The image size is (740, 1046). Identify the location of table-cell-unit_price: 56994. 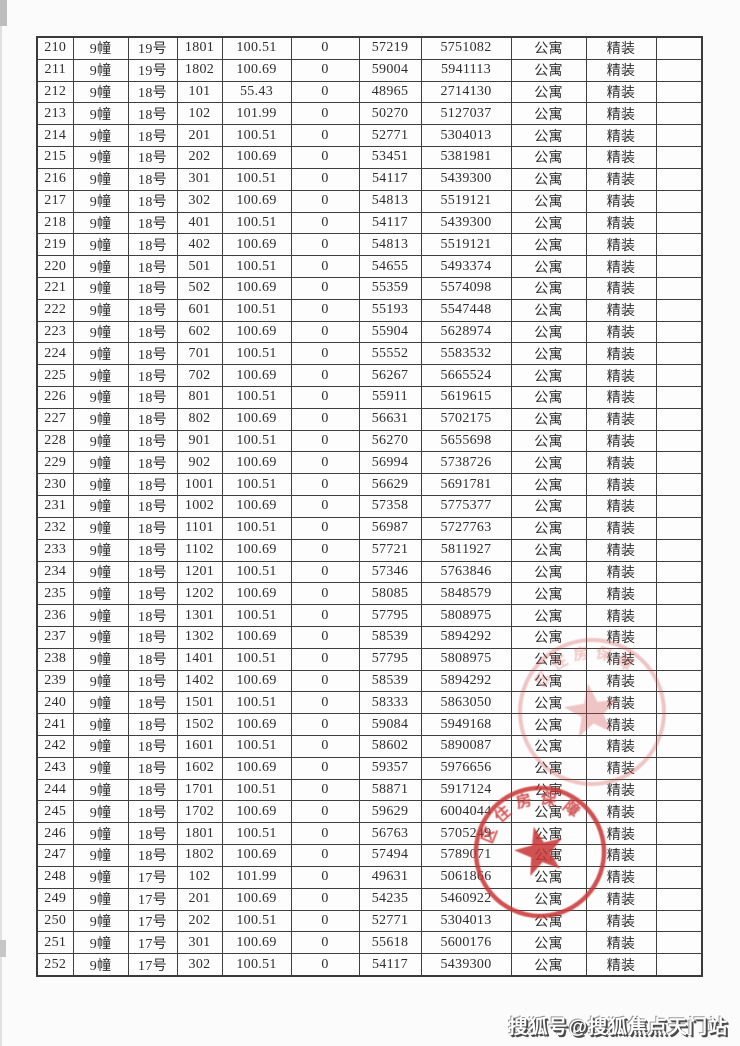
(390, 463).